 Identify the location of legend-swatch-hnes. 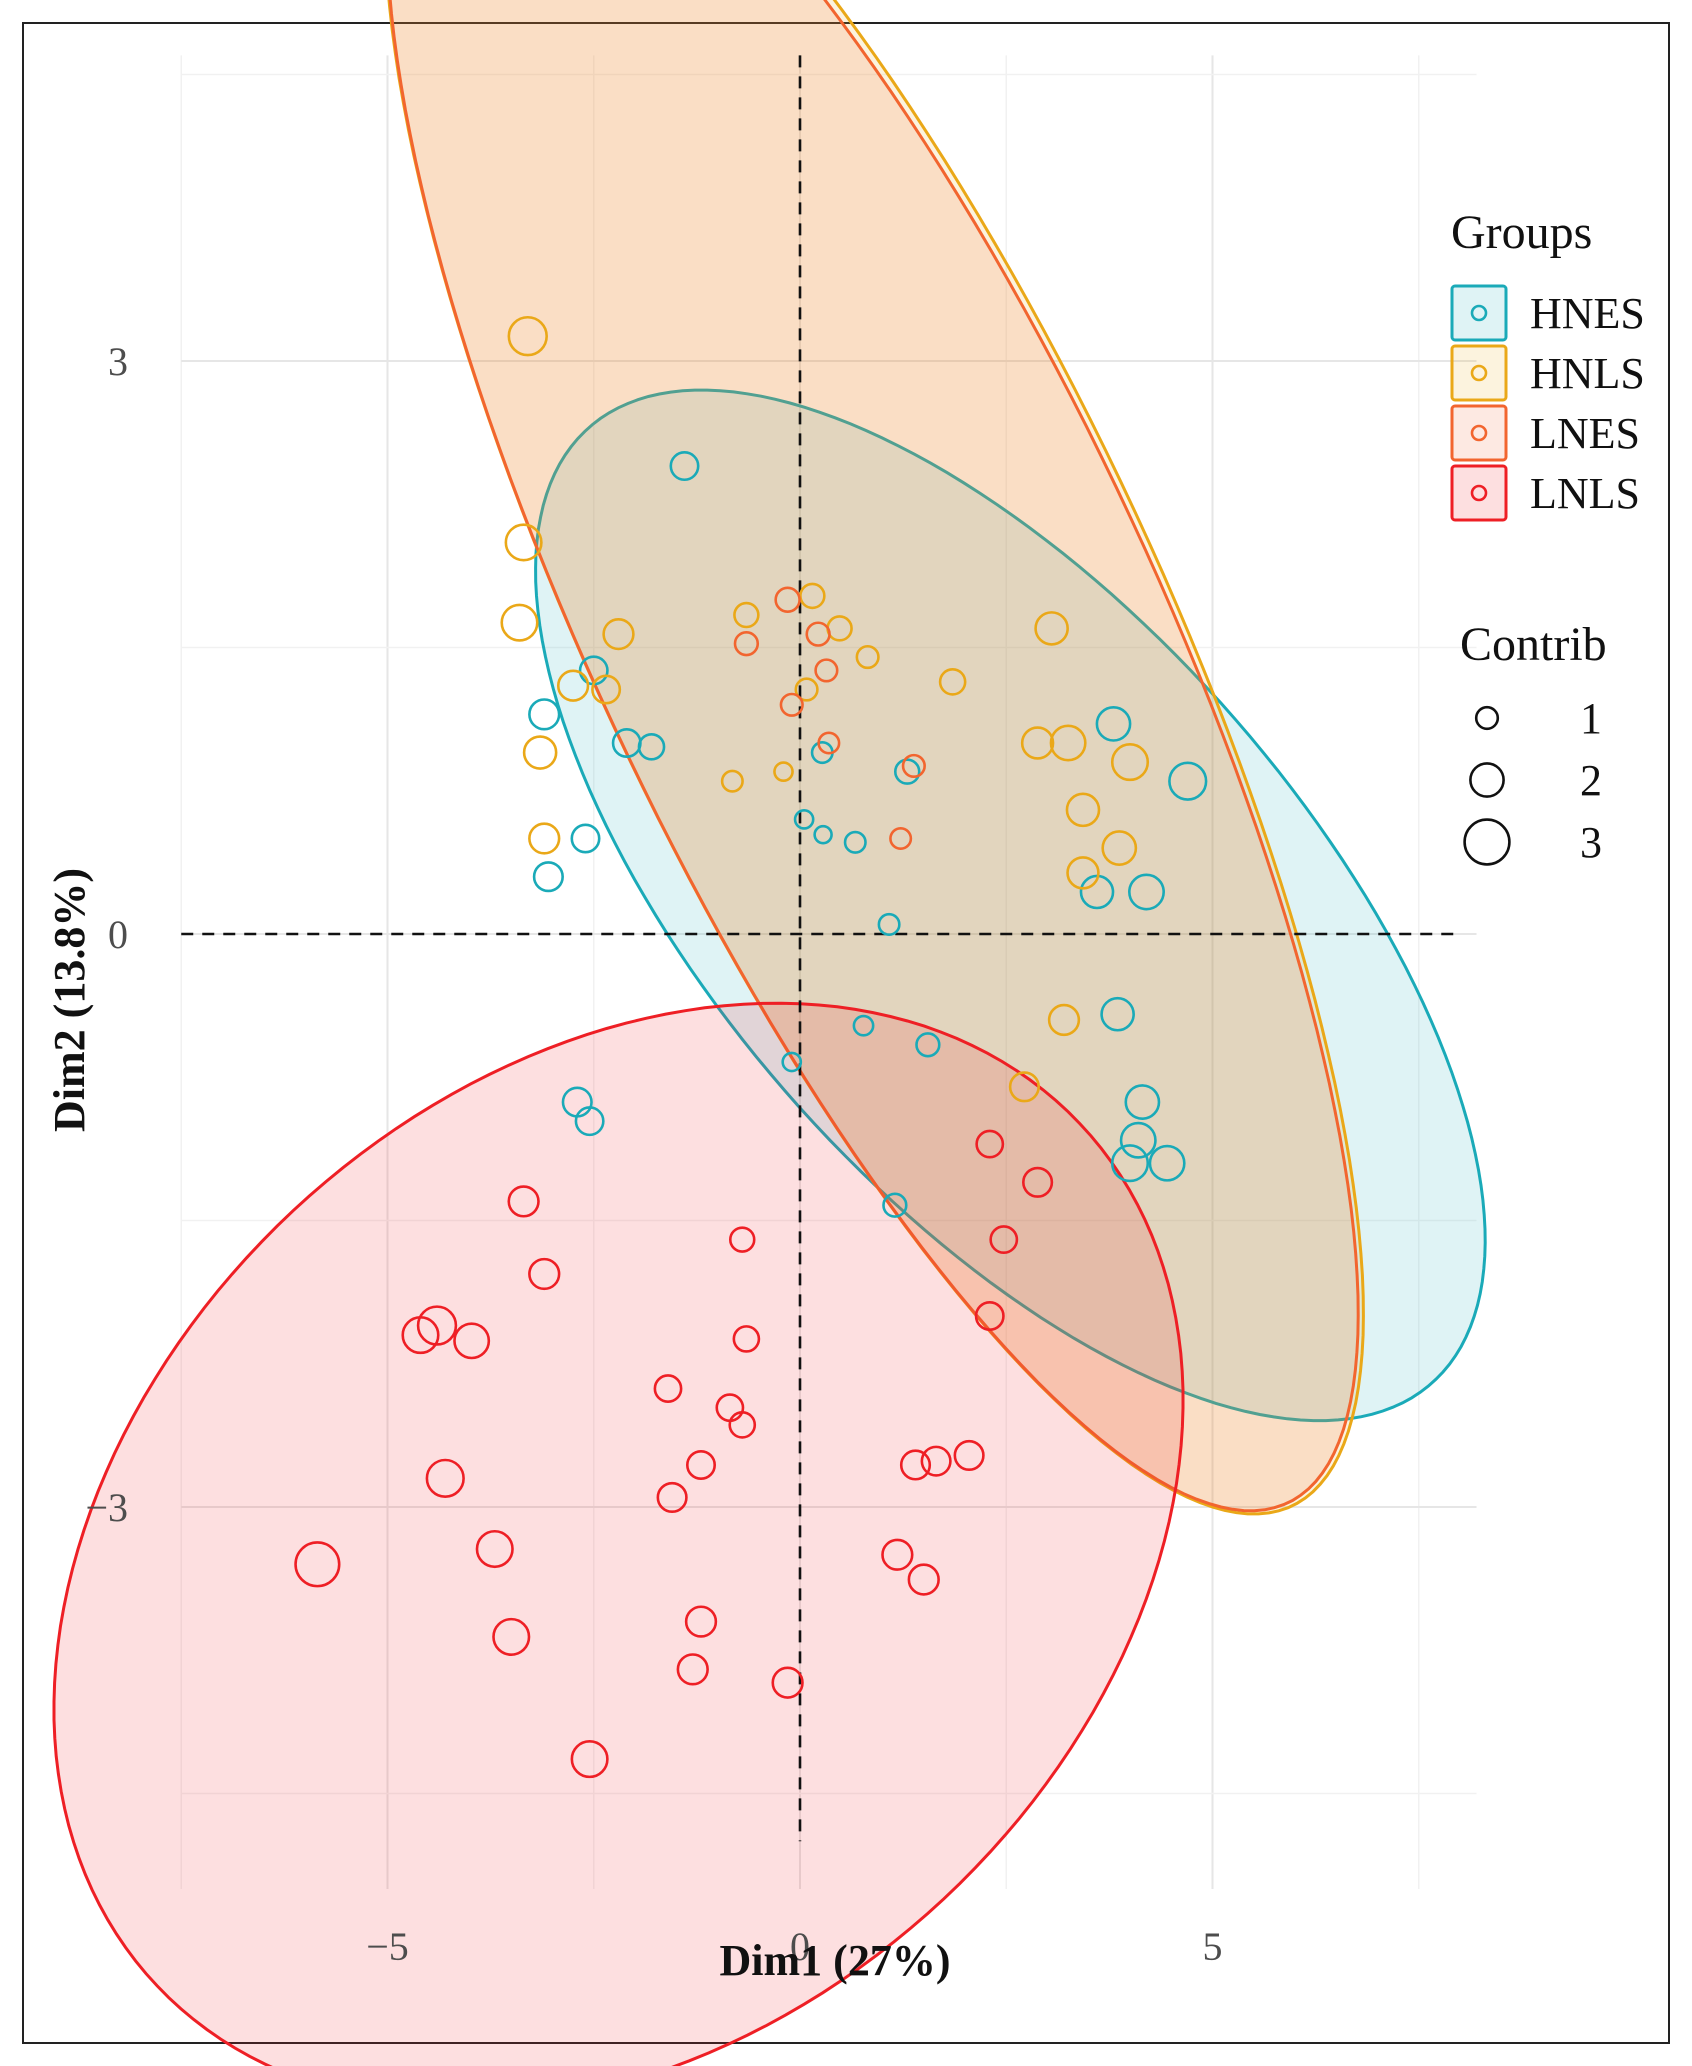
(1479, 313).